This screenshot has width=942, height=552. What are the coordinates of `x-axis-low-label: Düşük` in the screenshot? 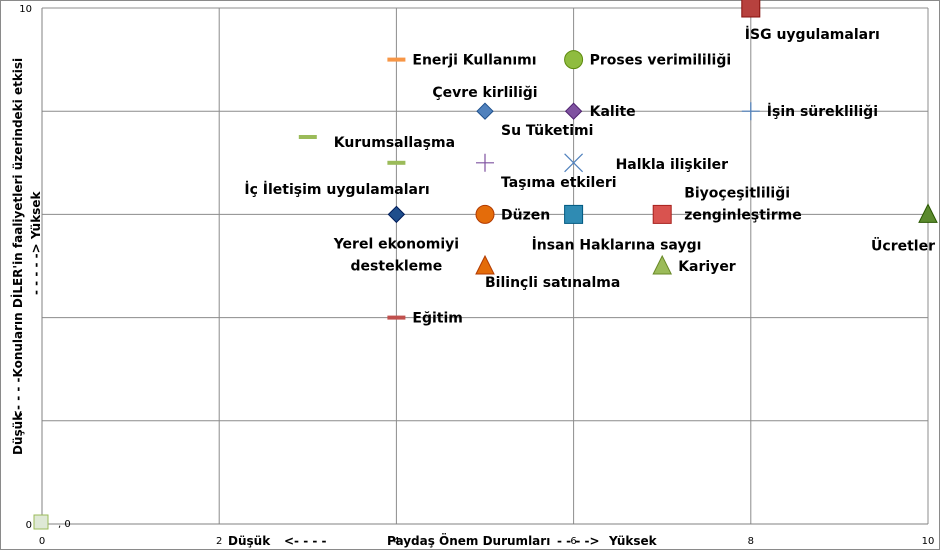 It's located at (249, 541).